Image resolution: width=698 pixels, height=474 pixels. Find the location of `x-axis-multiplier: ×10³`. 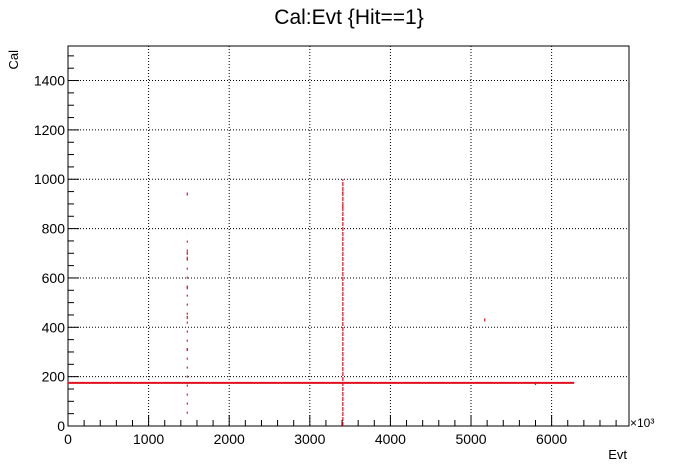

x-axis-multiplier: ×10³ is located at coordinates (642, 423).